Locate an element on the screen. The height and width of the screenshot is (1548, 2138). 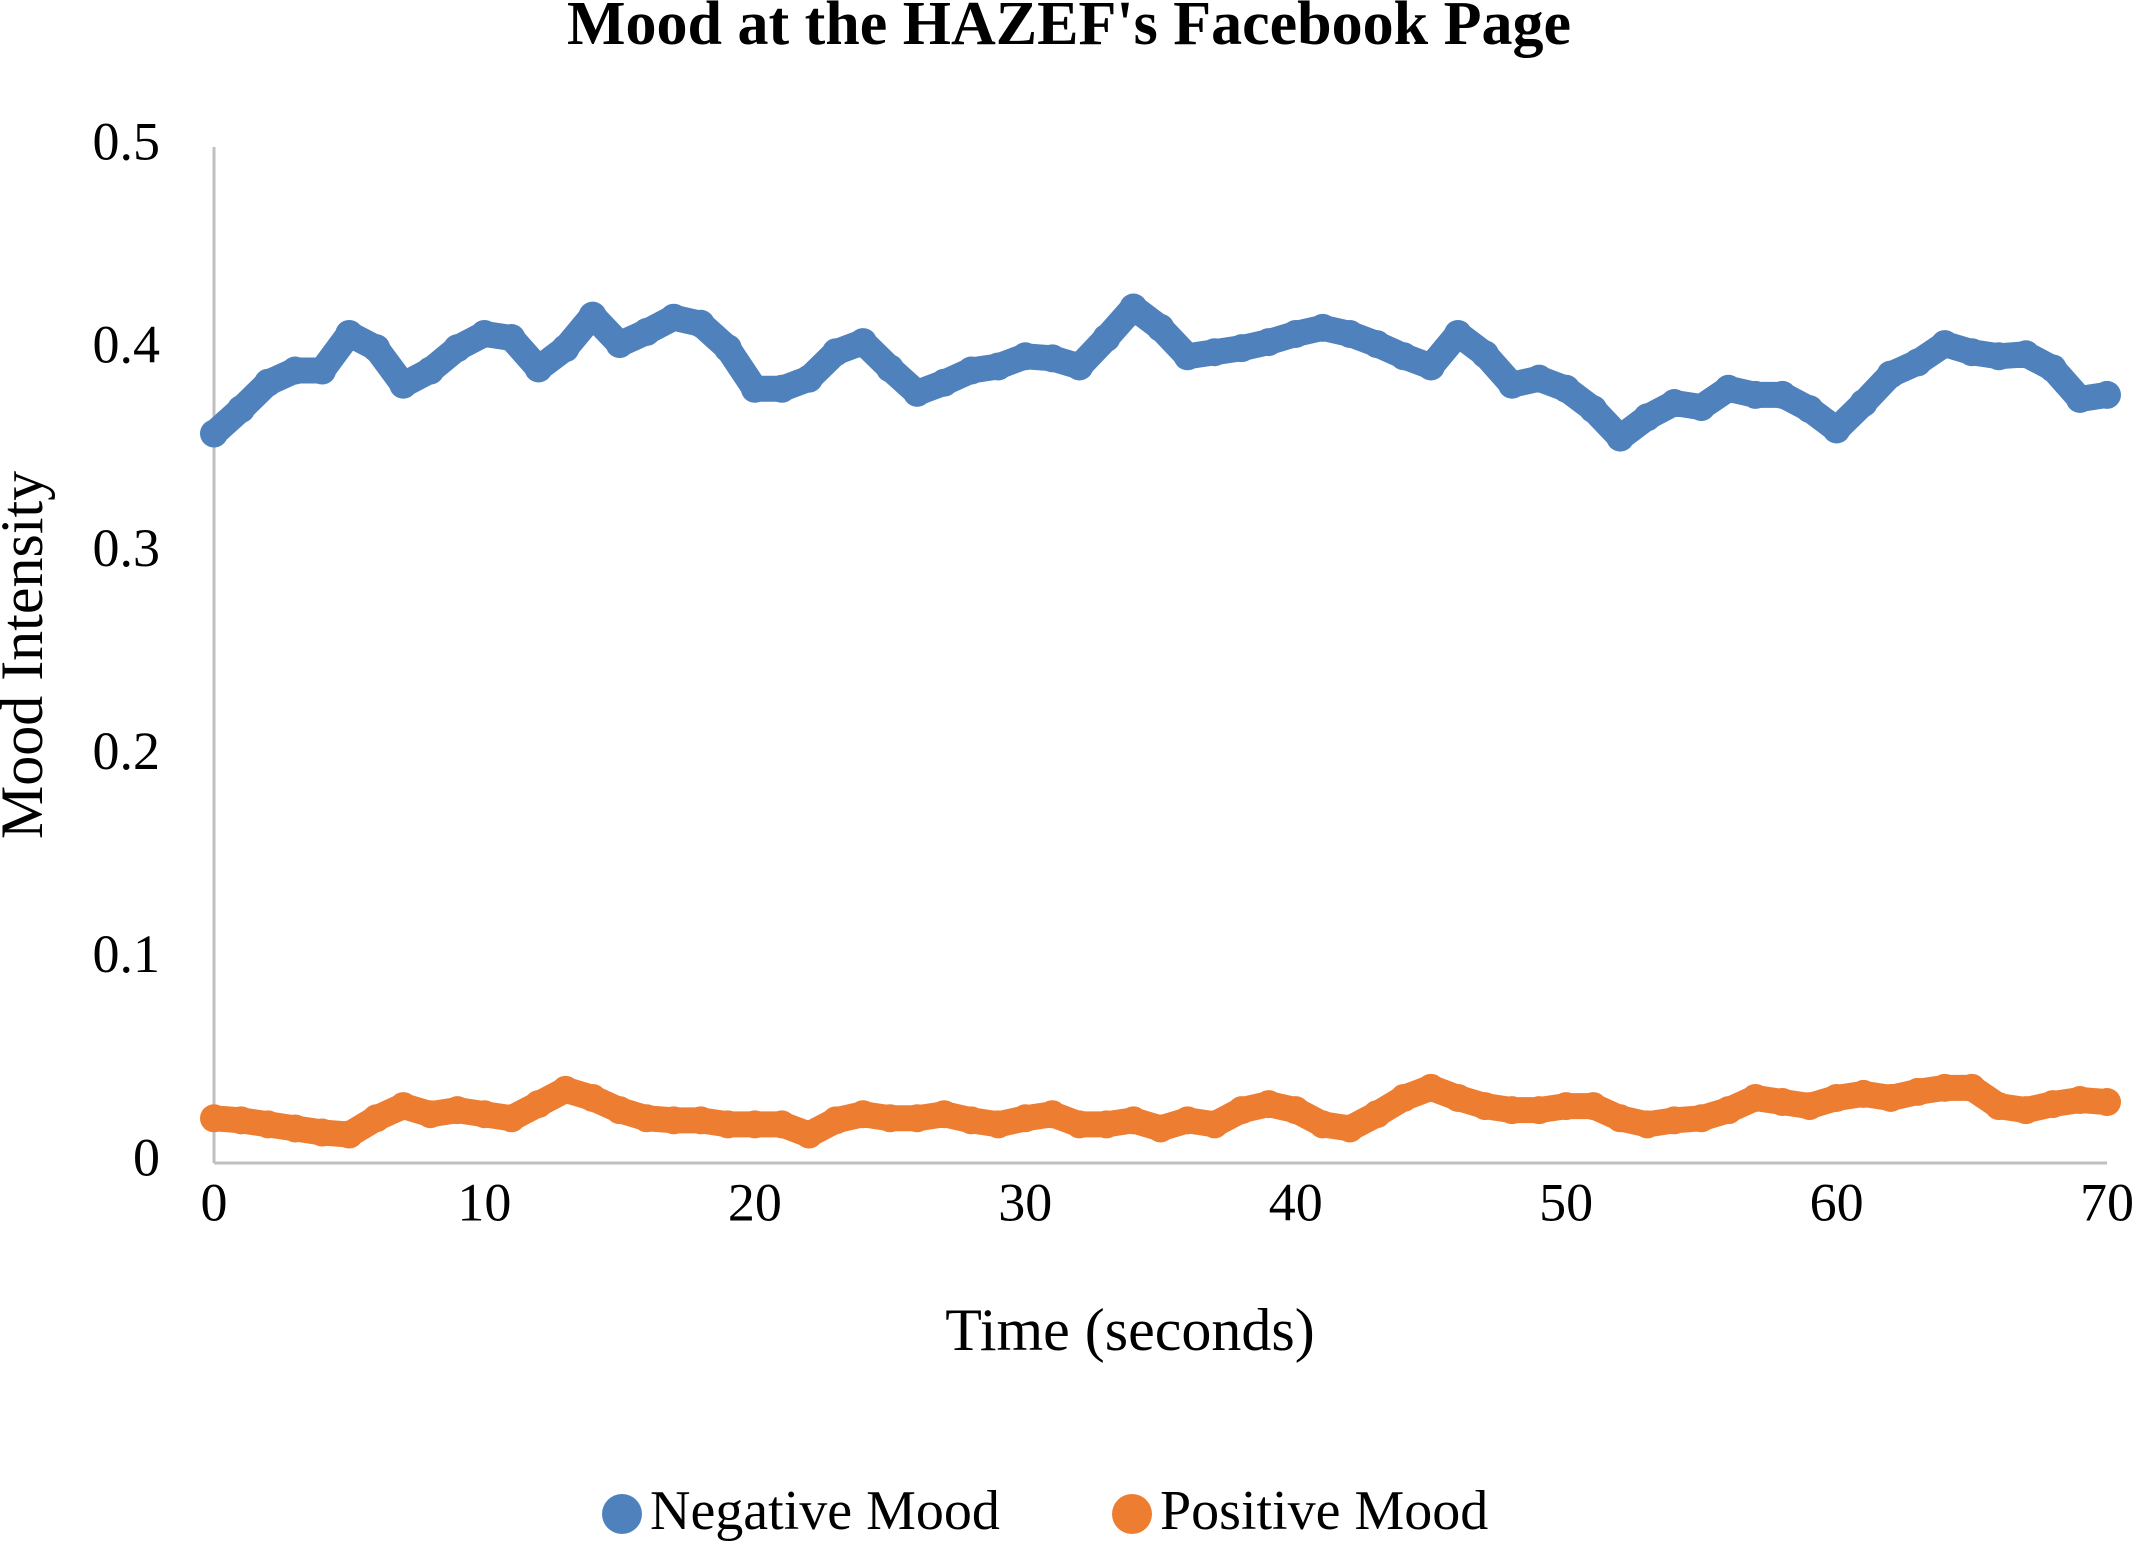
y-tick-label: 0 is located at coordinates (146, 1157).